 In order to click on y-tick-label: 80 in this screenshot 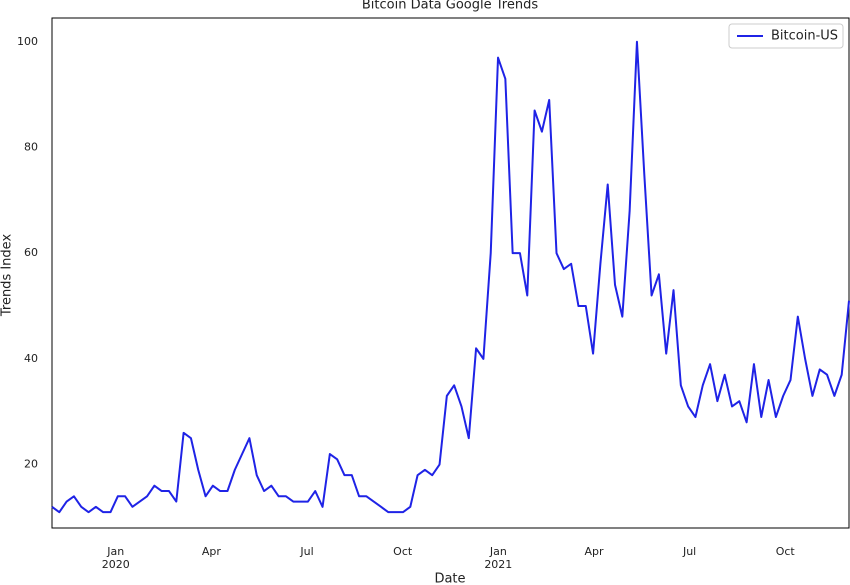, I will do `click(31, 146)`.